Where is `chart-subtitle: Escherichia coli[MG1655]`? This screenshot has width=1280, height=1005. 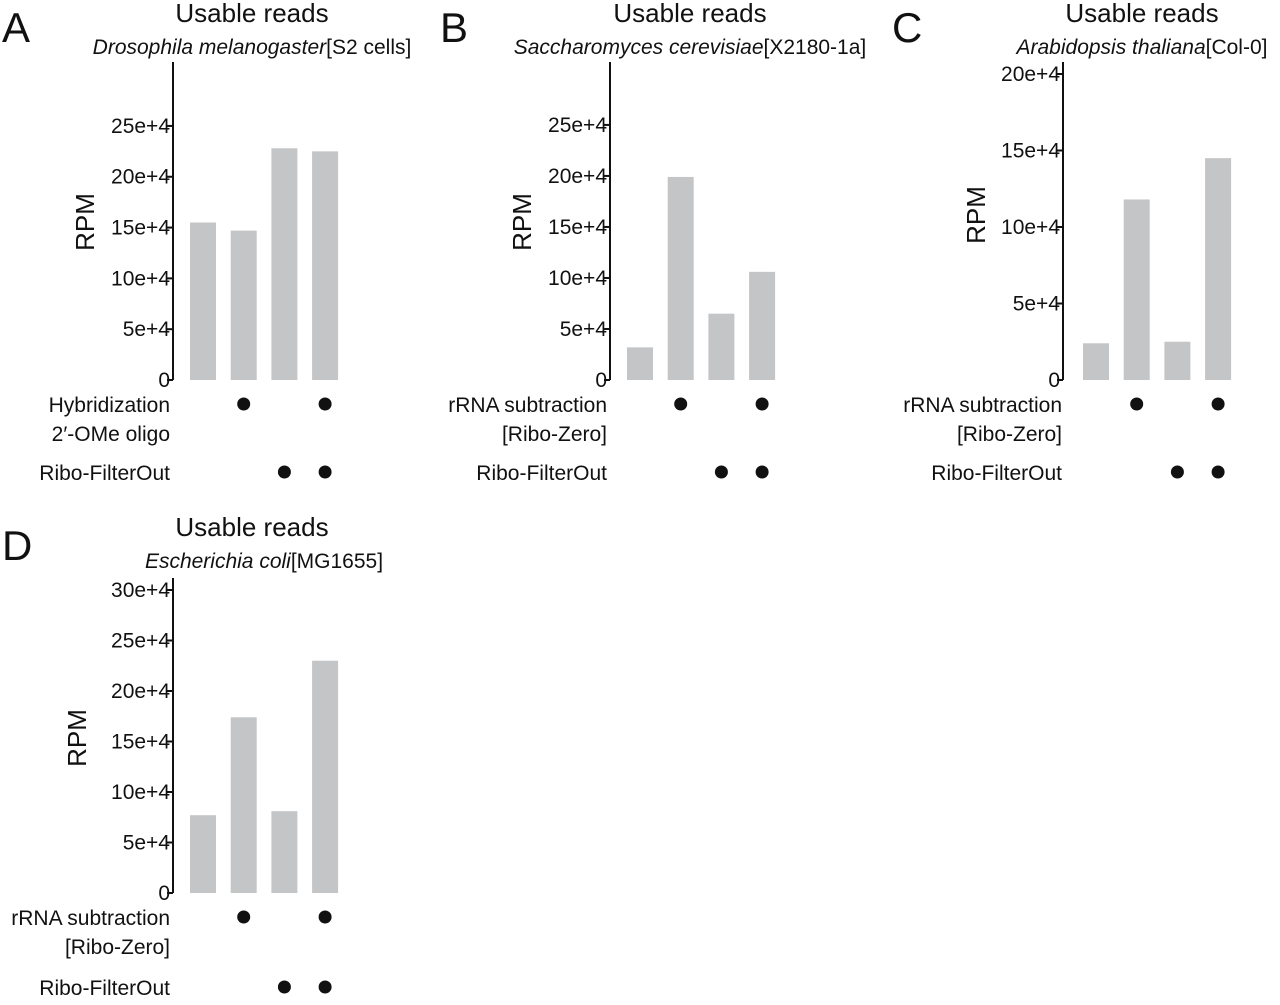
chart-subtitle: Escherichia coli[MG1655] is located at coordinates (264, 561).